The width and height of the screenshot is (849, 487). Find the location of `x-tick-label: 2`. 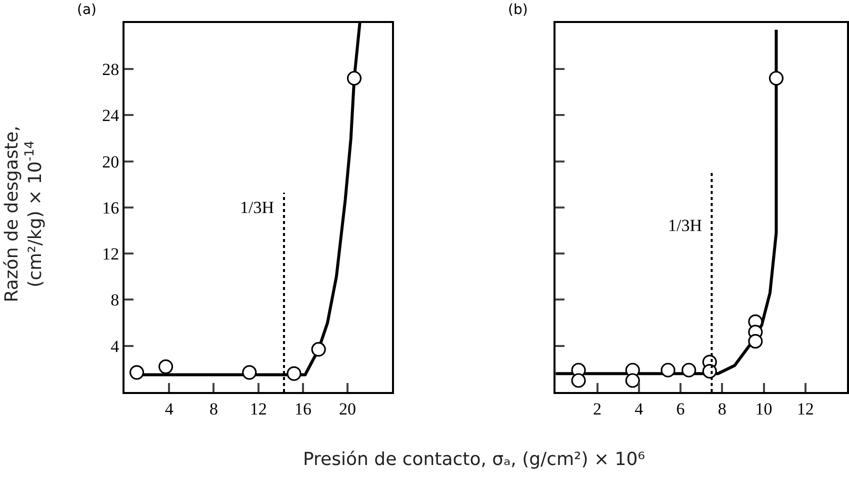

x-tick-label: 2 is located at coordinates (597, 408).